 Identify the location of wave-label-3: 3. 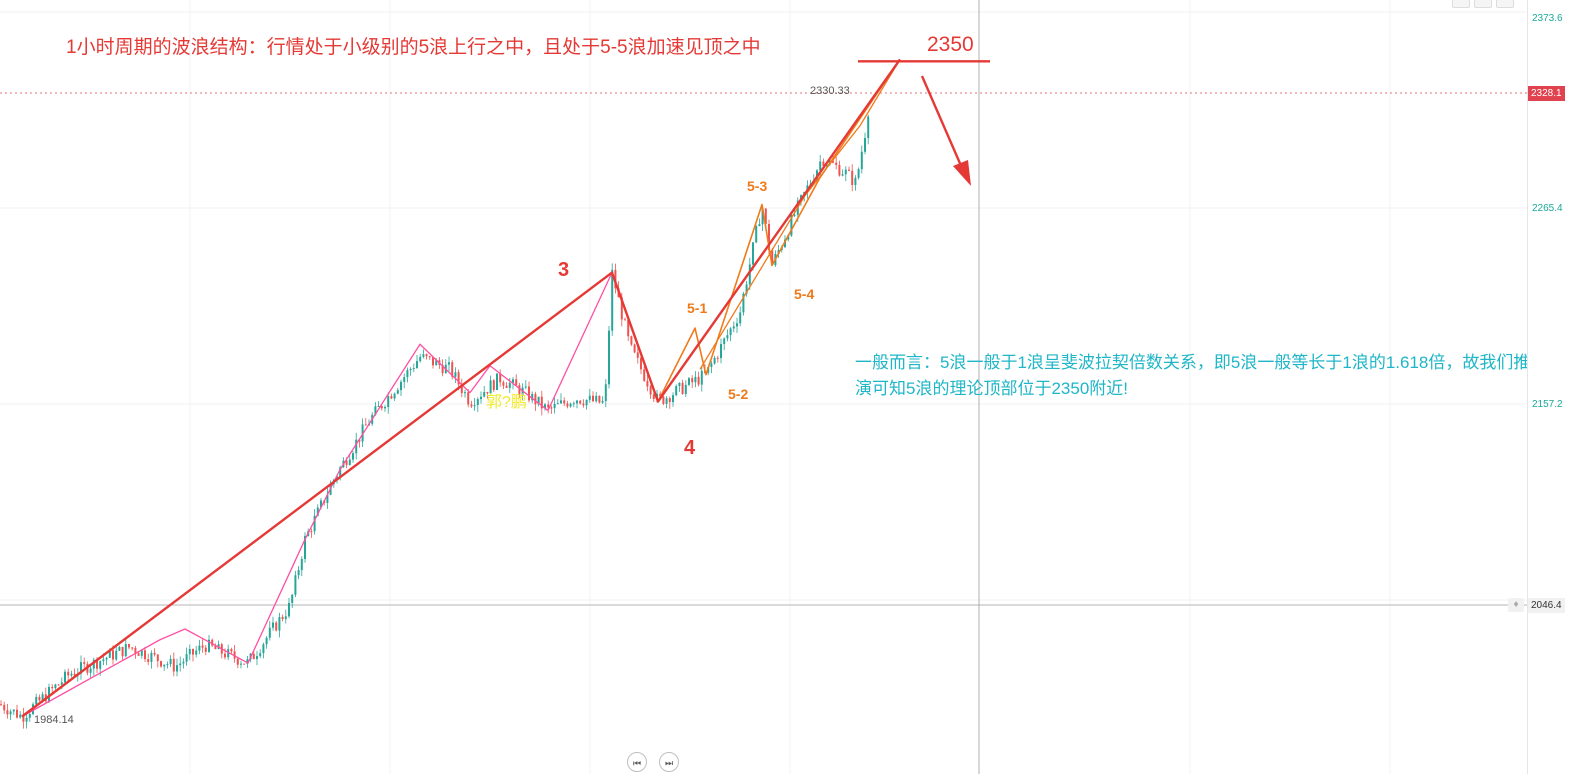
(564, 270).